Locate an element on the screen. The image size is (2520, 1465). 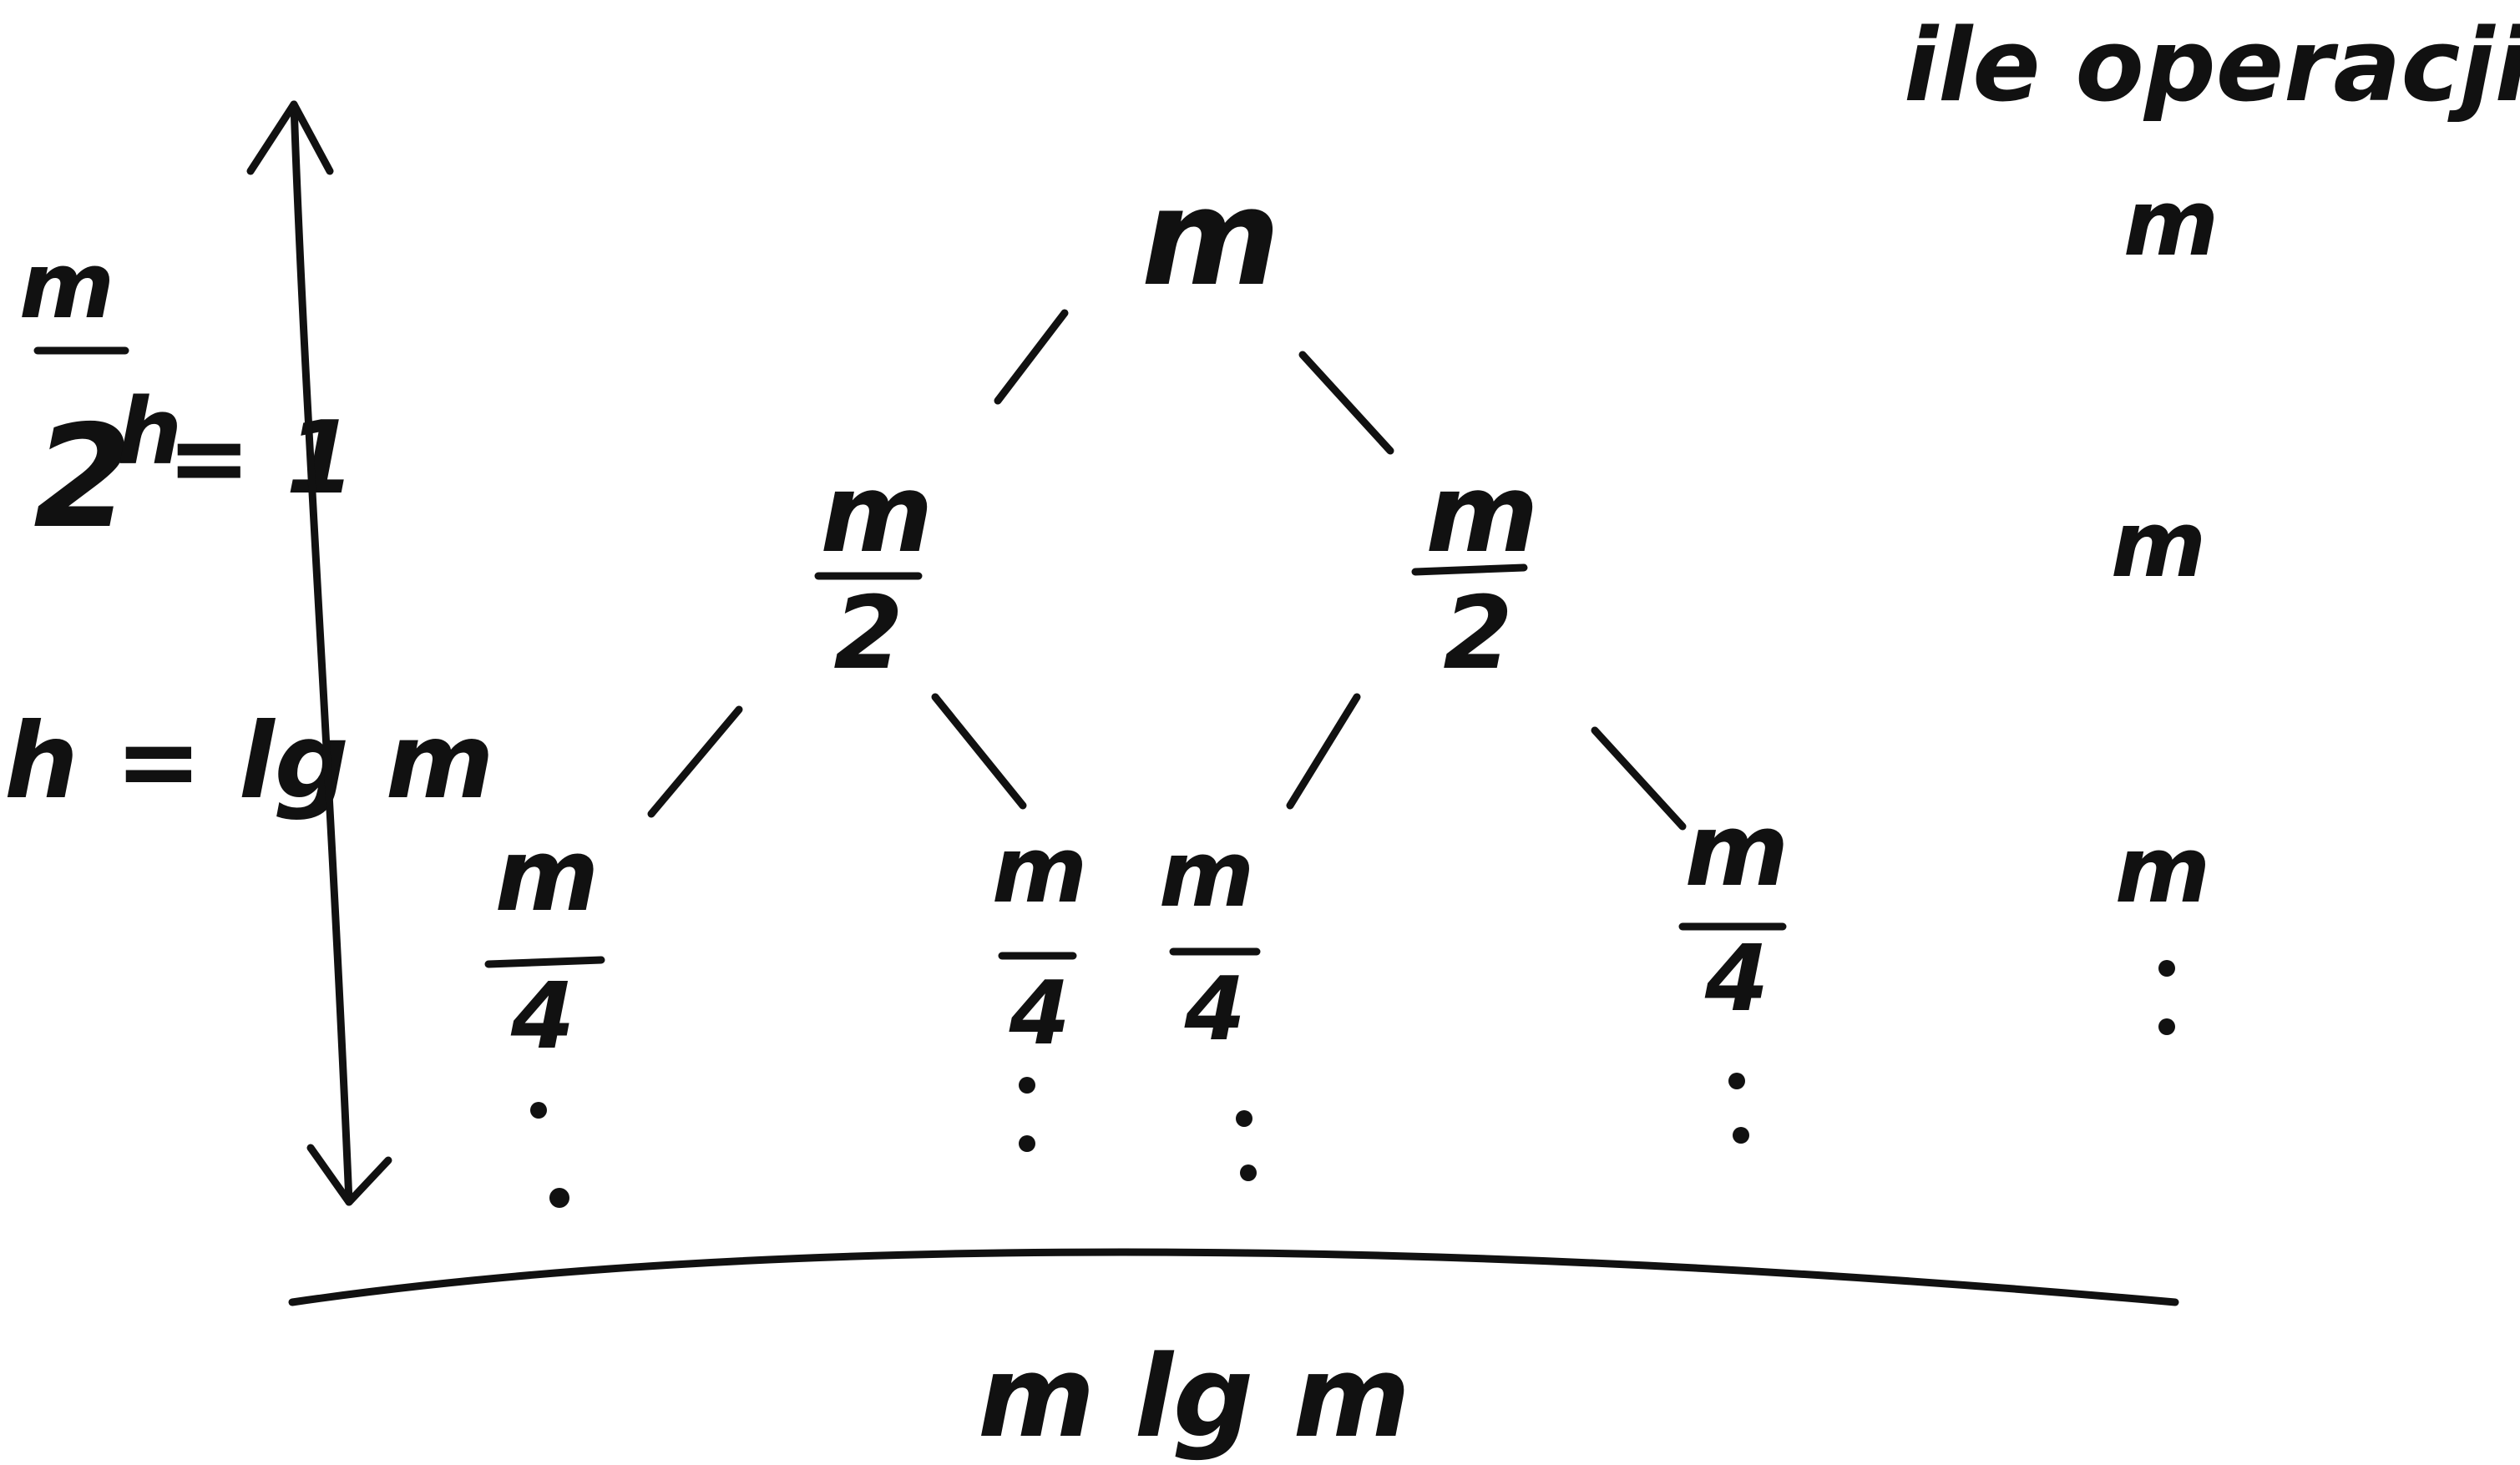
tree-edges-level1 is located at coordinates (1194, 382).